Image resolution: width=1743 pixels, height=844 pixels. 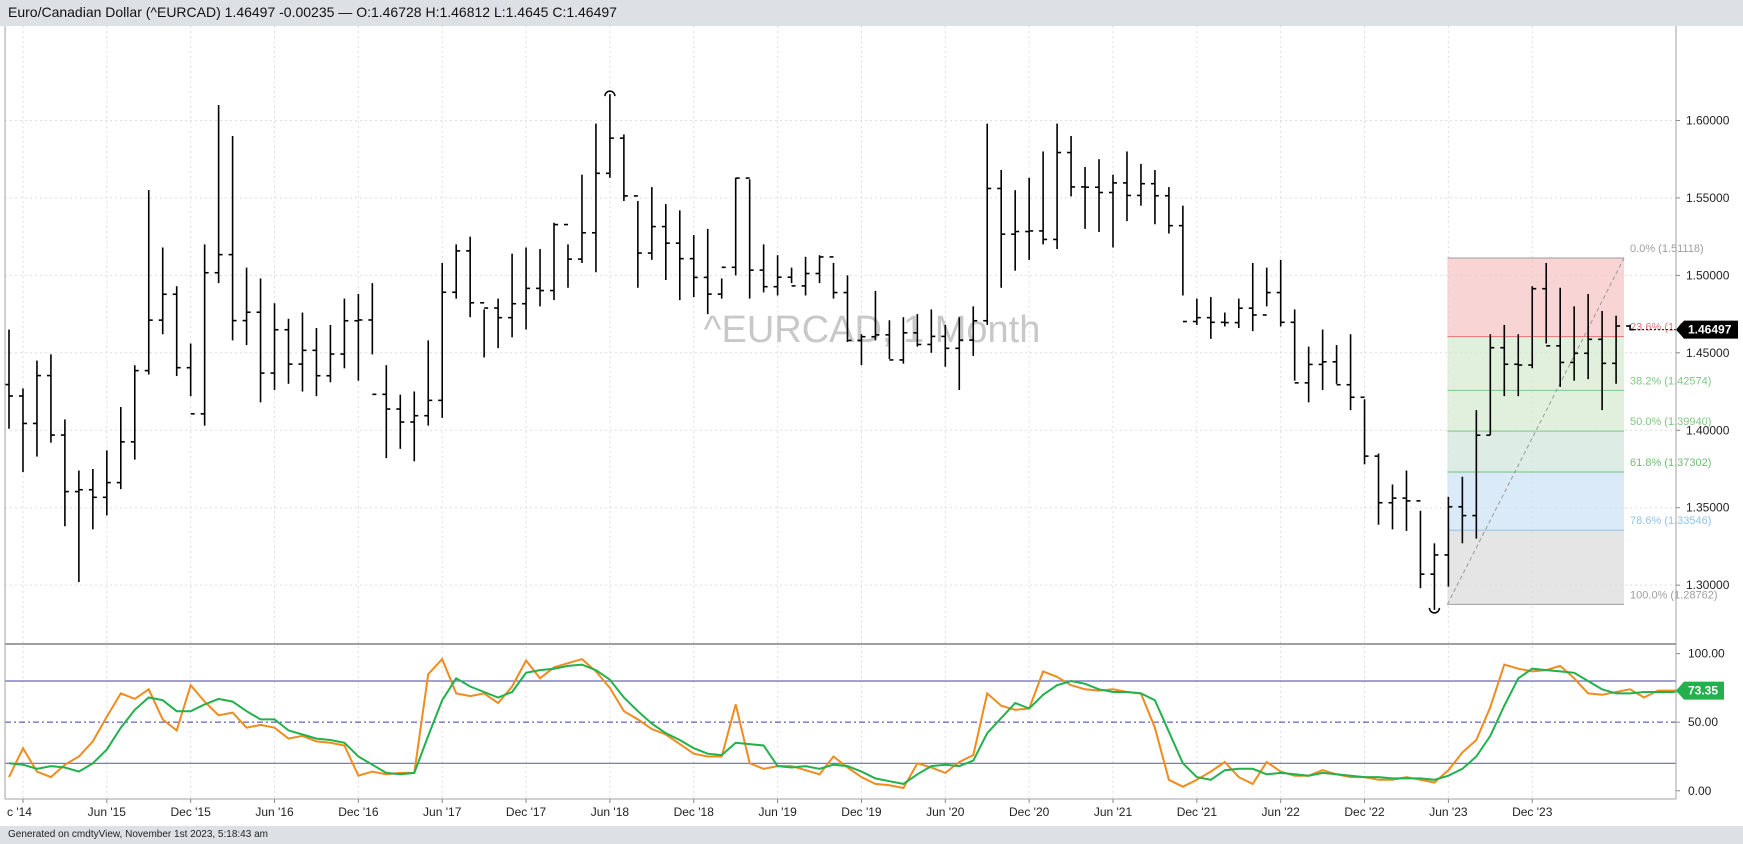 What do you see at coordinates (1113, 812) in the screenshot?
I see `time-tick-label: Jun '21` at bounding box center [1113, 812].